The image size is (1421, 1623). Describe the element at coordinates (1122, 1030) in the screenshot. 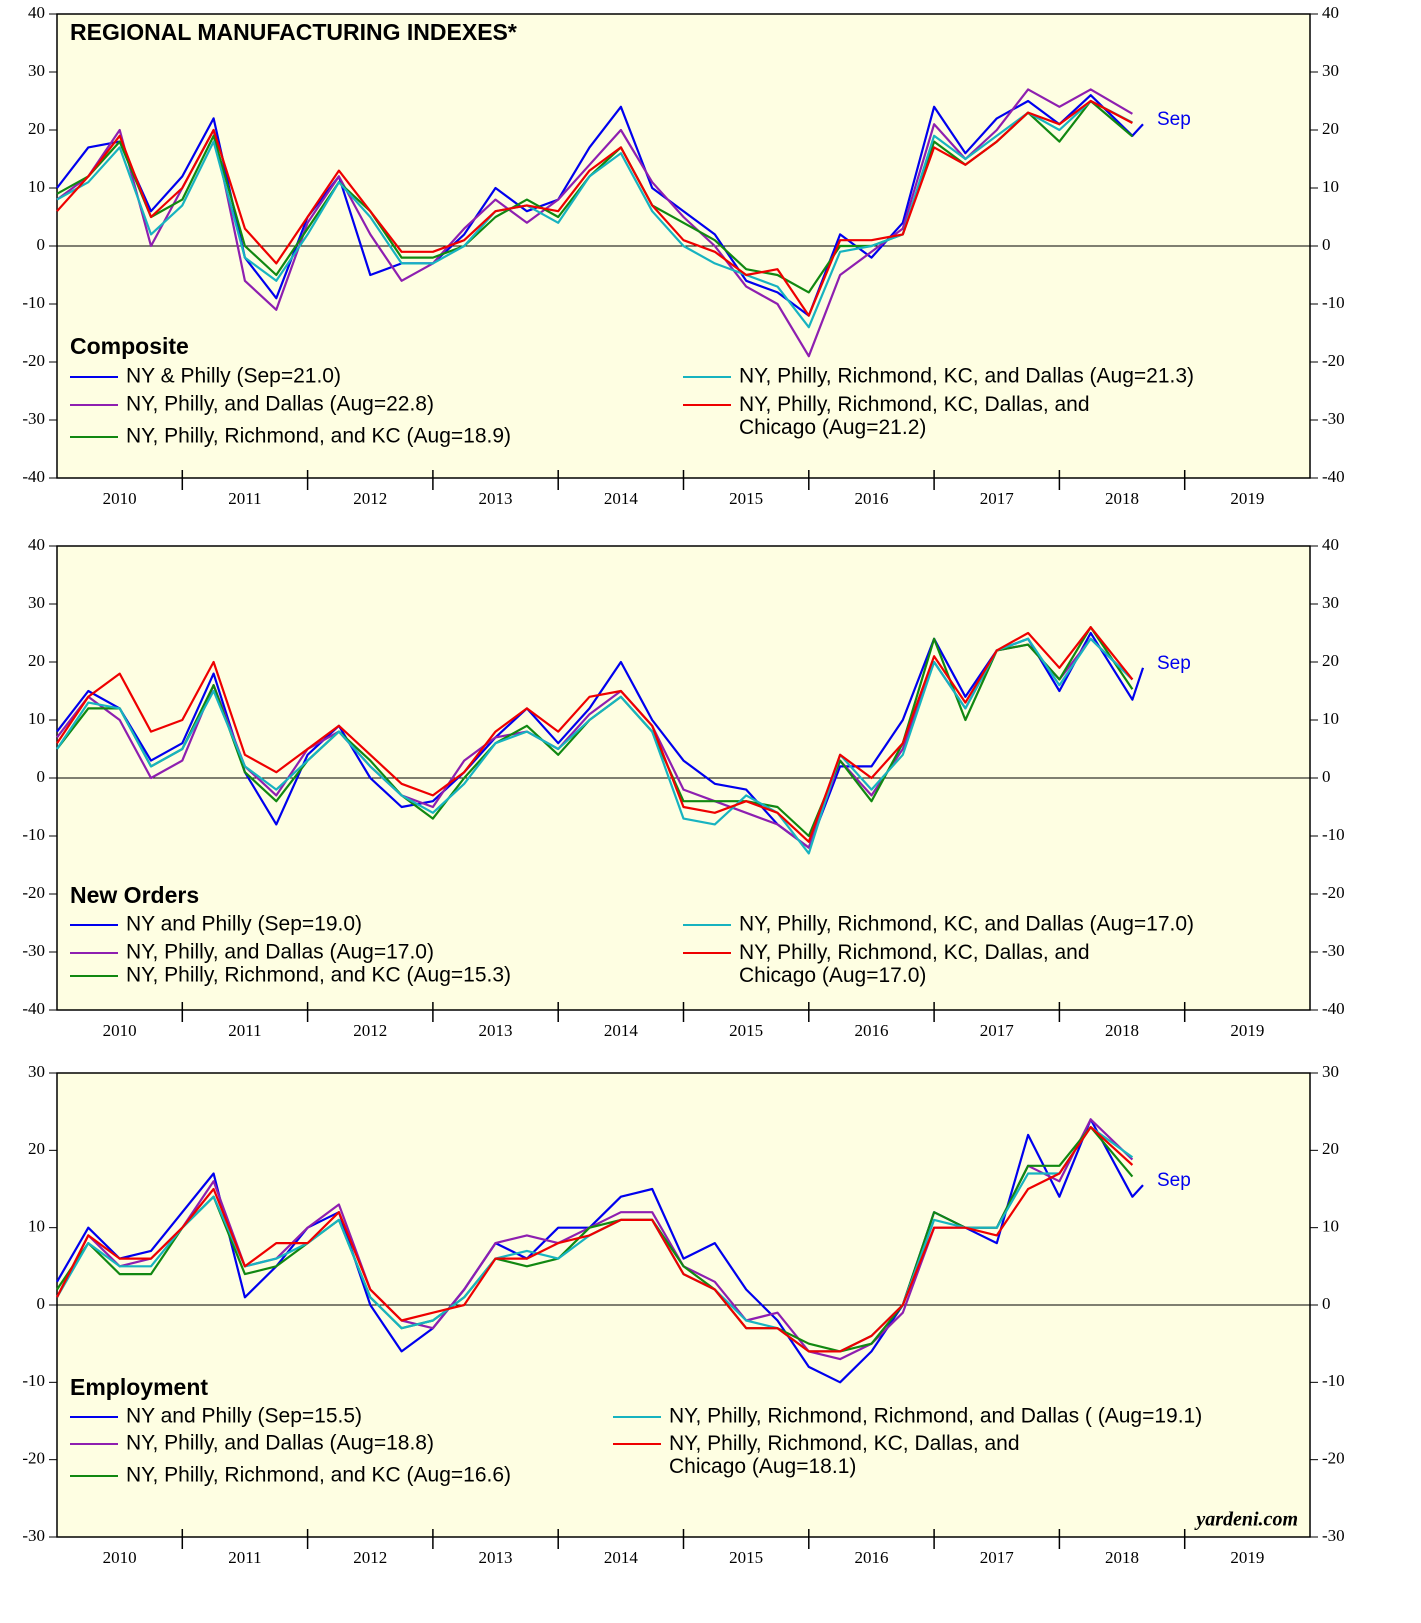

I see `x-tick-label: 2018` at that location.